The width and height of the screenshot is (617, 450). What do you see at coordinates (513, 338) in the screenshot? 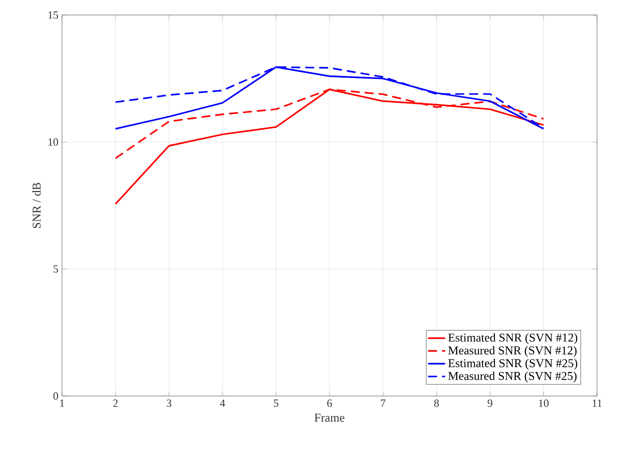
I see `legend-label: Estimated SNR (SVN #12)` at bounding box center [513, 338].